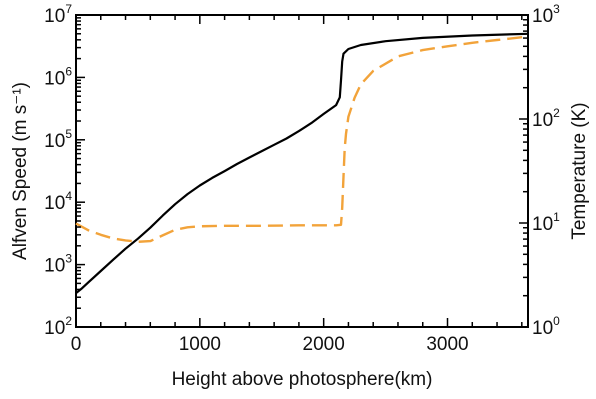  I want to click on y-right-tick-label: 10⁰, so click(546, 326).